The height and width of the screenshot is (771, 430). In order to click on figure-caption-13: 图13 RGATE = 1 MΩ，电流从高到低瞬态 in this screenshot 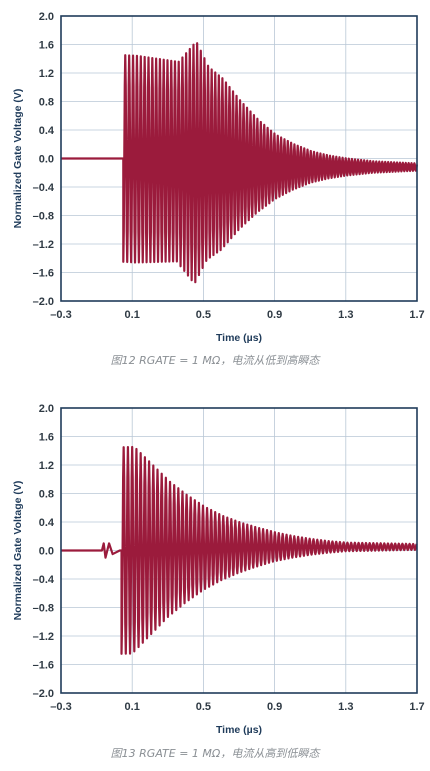, I will do `click(215, 753)`.